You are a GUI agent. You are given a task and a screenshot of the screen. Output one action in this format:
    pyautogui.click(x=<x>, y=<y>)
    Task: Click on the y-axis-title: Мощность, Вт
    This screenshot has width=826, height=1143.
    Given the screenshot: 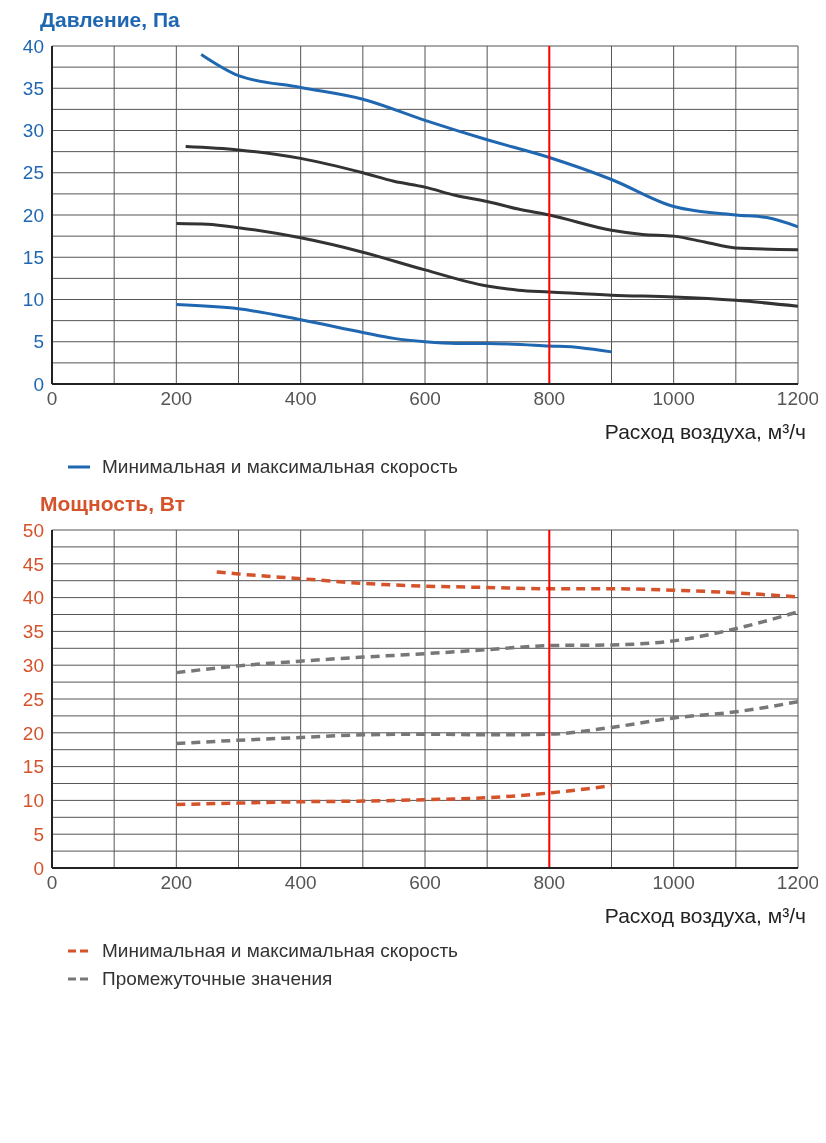 What is the action you would take?
    pyautogui.click(x=112, y=503)
    